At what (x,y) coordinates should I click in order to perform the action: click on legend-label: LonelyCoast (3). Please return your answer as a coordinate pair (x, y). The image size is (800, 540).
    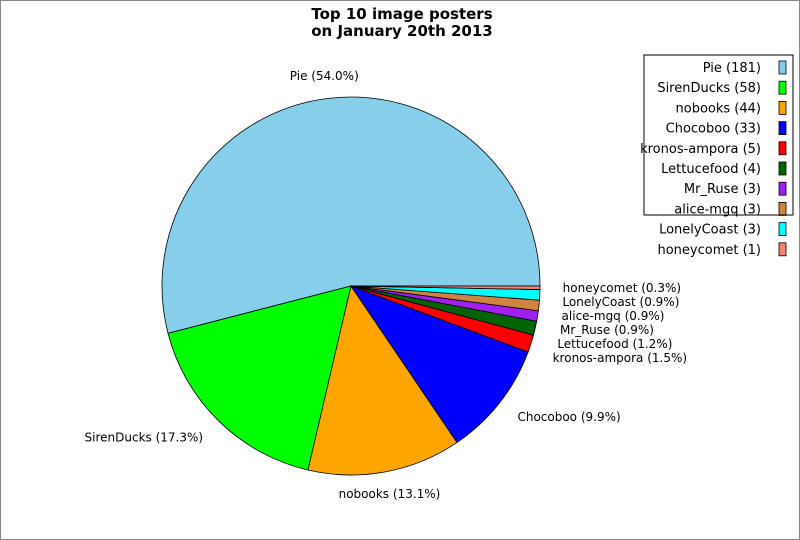
    Looking at the image, I should click on (710, 230).